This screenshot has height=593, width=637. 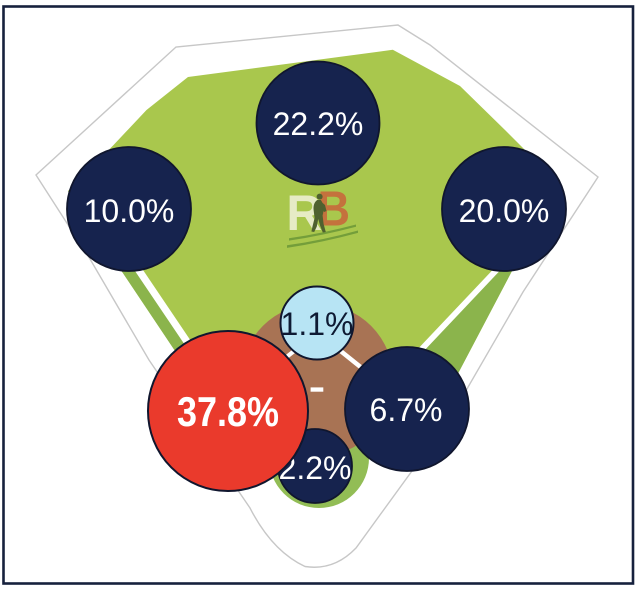 What do you see at coordinates (317, 324) in the screenshot?
I see `svg-text: 1.1%` at bounding box center [317, 324].